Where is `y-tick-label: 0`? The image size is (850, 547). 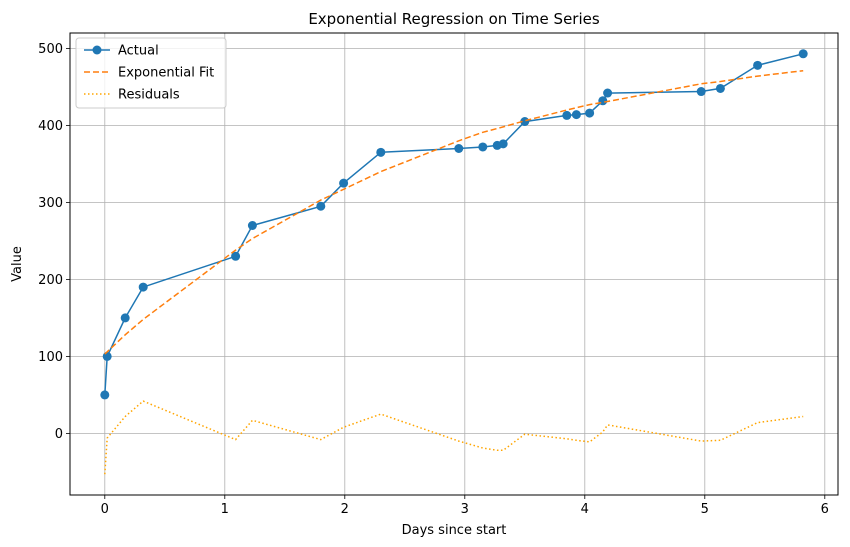
y-tick-label: 0 is located at coordinates (59, 434).